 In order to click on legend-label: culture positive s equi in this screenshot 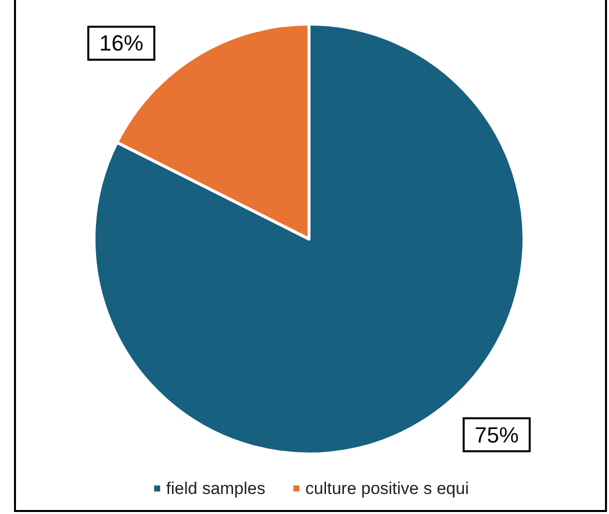, I will do `click(387, 488)`.